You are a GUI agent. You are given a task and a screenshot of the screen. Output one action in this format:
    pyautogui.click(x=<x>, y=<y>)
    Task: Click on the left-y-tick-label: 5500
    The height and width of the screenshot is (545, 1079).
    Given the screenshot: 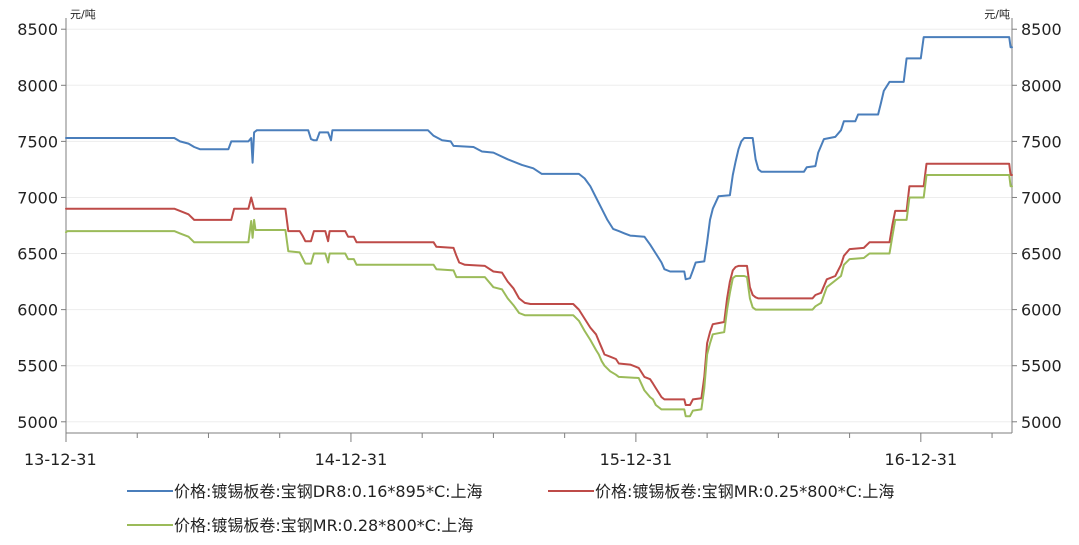 What is the action you would take?
    pyautogui.click(x=37, y=366)
    